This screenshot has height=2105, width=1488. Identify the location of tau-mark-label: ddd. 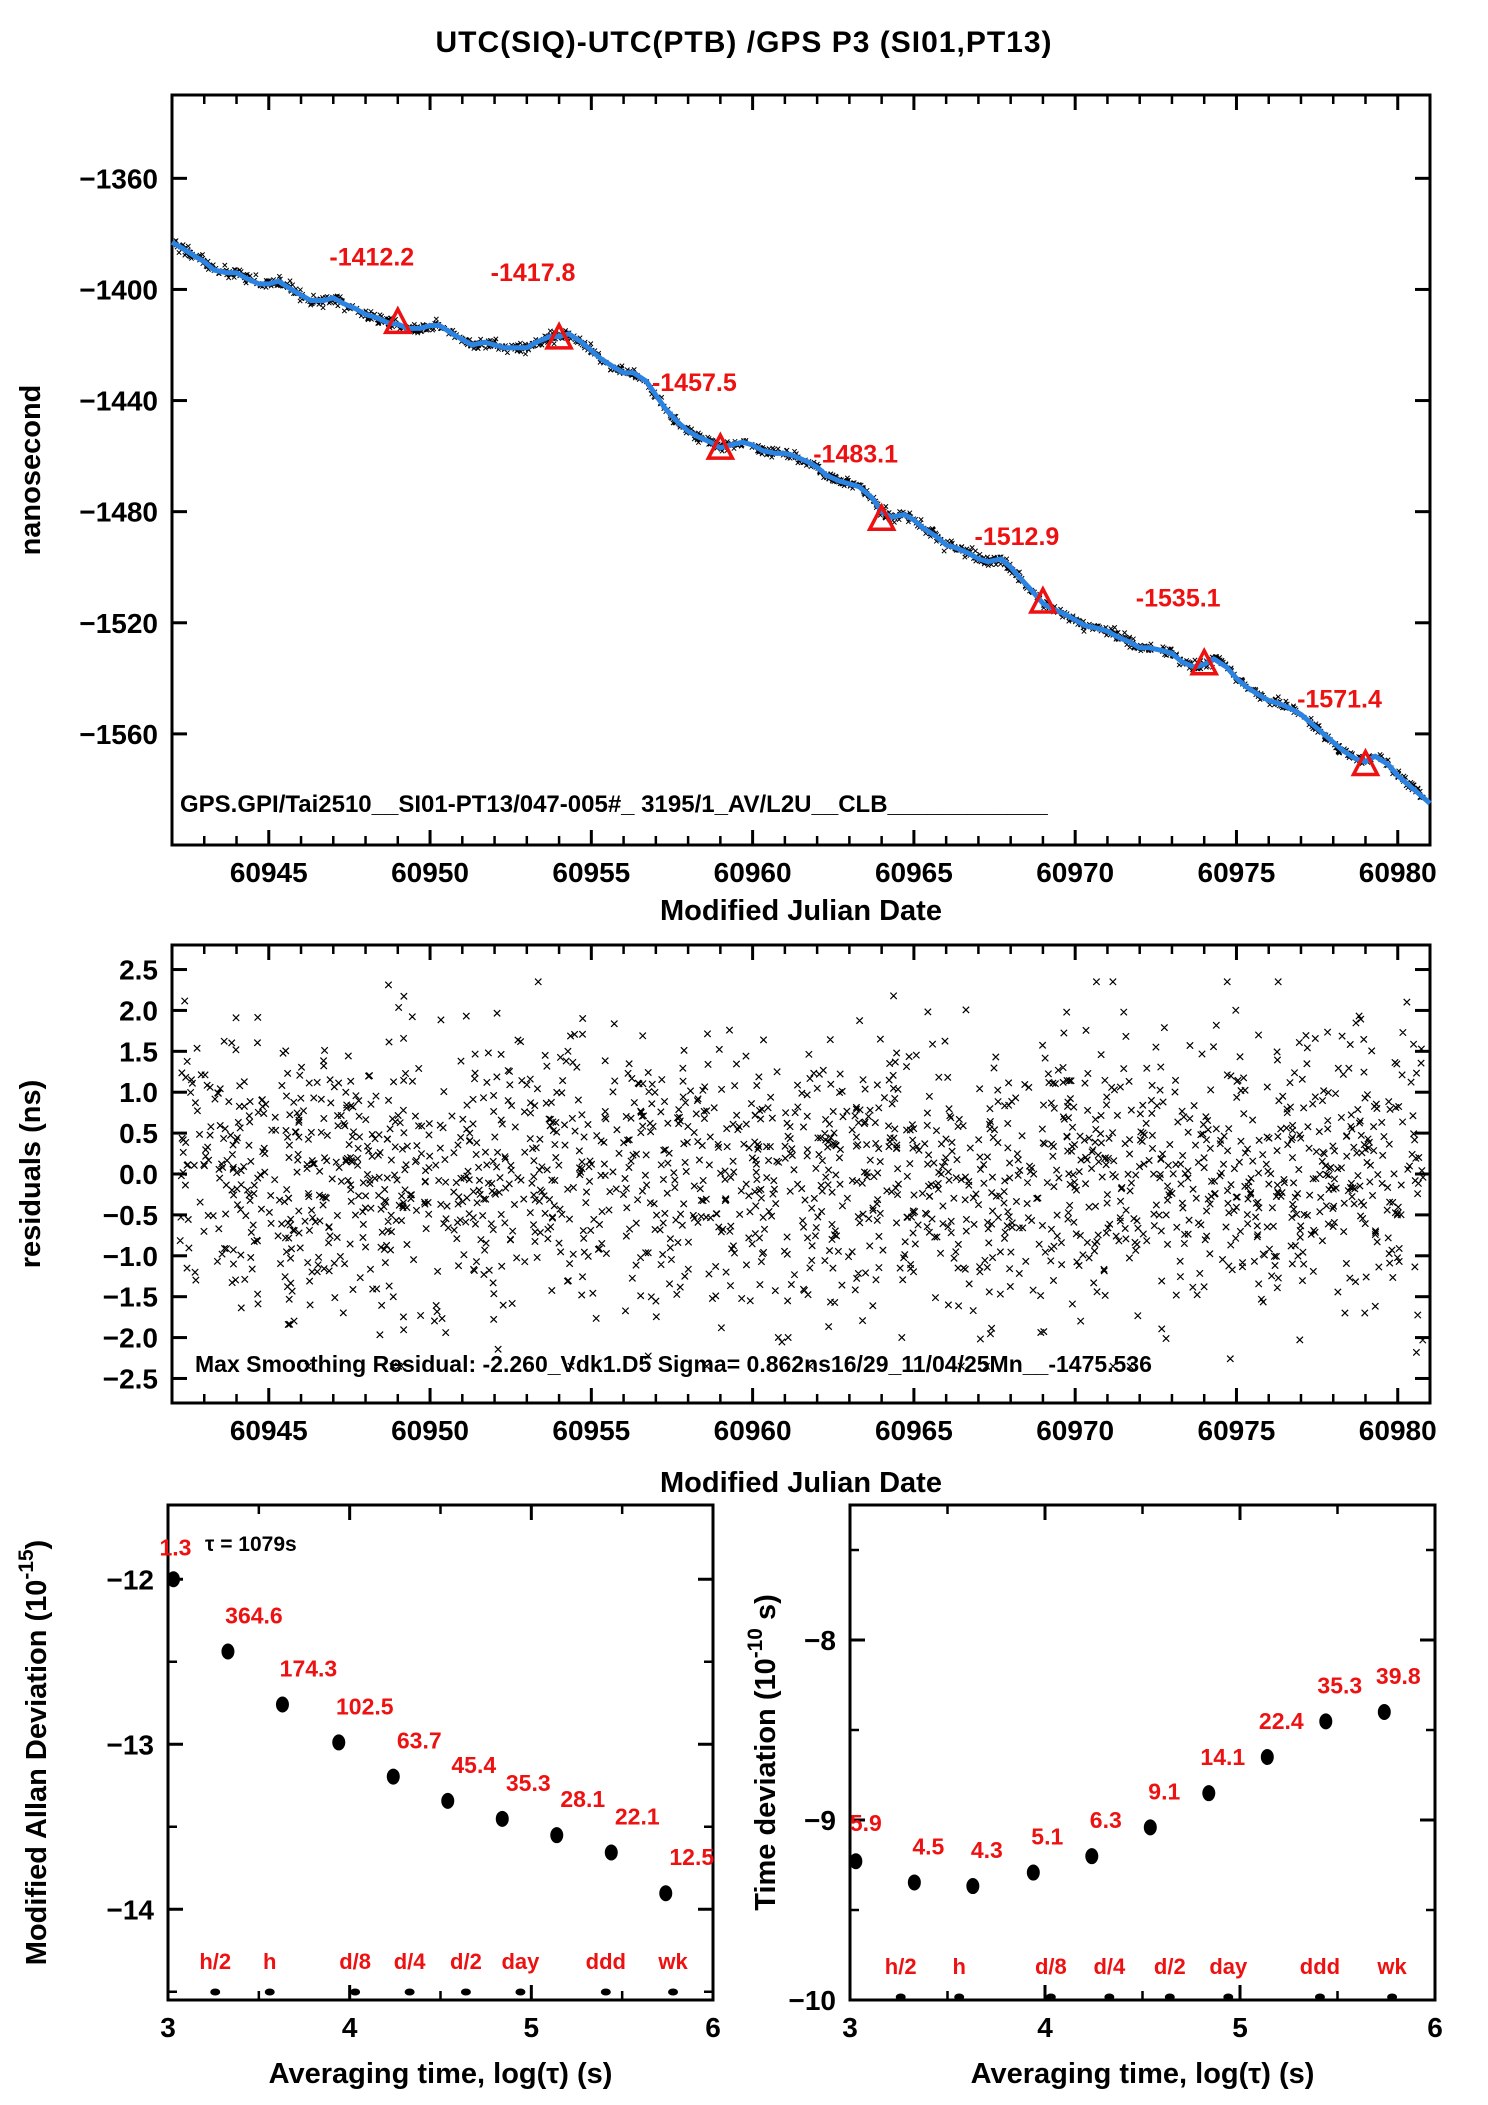
(606, 1961).